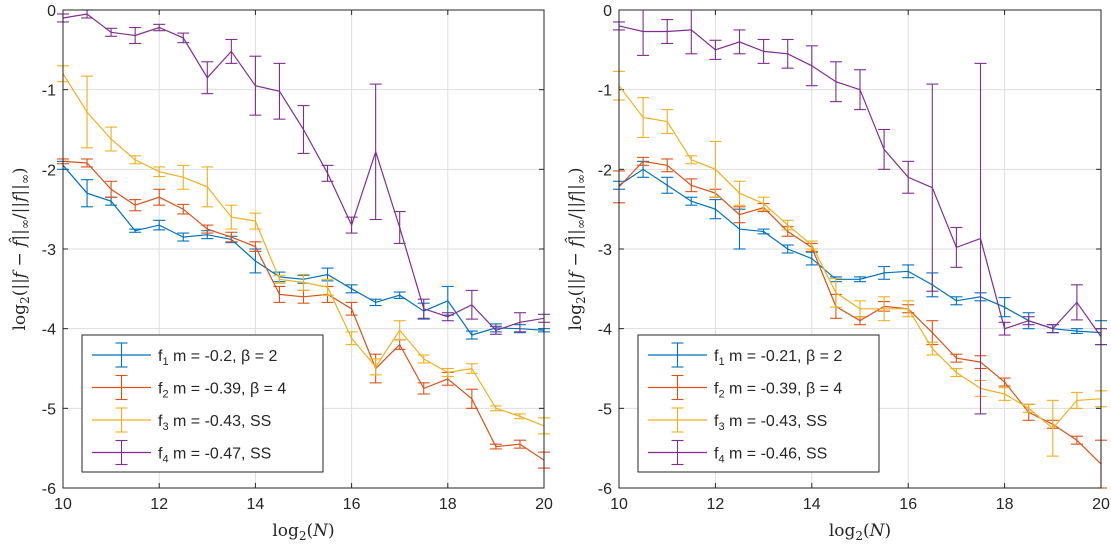 This screenshot has height=550, width=1111. Describe the element at coordinates (721, 460) in the screenshot. I see `legend-subscript: 4` at that location.